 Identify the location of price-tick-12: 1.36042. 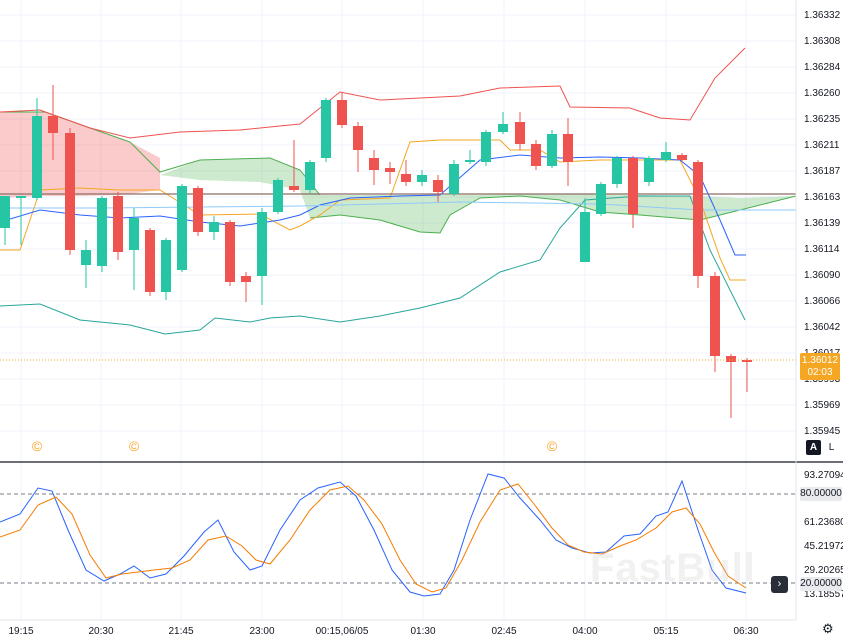
(822, 327).